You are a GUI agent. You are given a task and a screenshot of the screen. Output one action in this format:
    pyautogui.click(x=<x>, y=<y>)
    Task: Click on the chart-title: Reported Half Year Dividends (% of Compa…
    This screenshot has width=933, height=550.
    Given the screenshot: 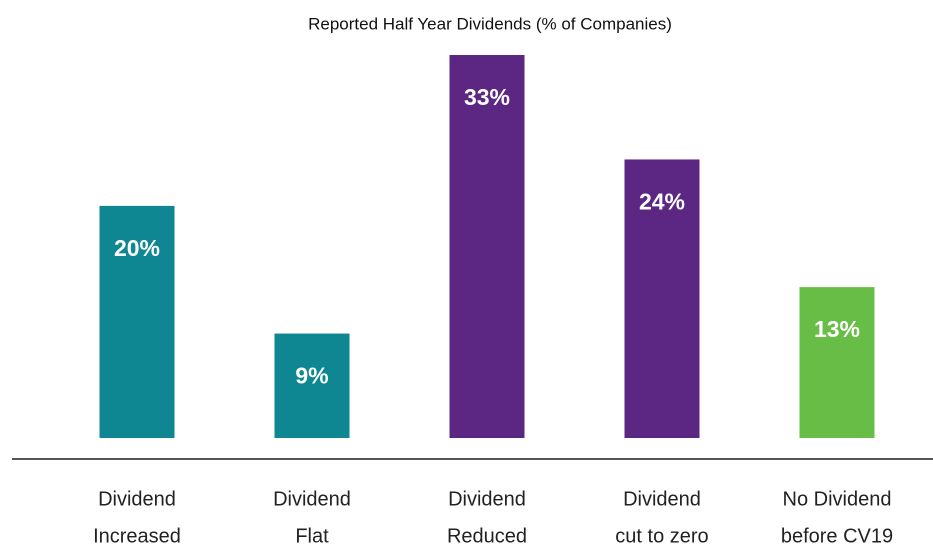 What is the action you would take?
    pyautogui.click(x=490, y=23)
    